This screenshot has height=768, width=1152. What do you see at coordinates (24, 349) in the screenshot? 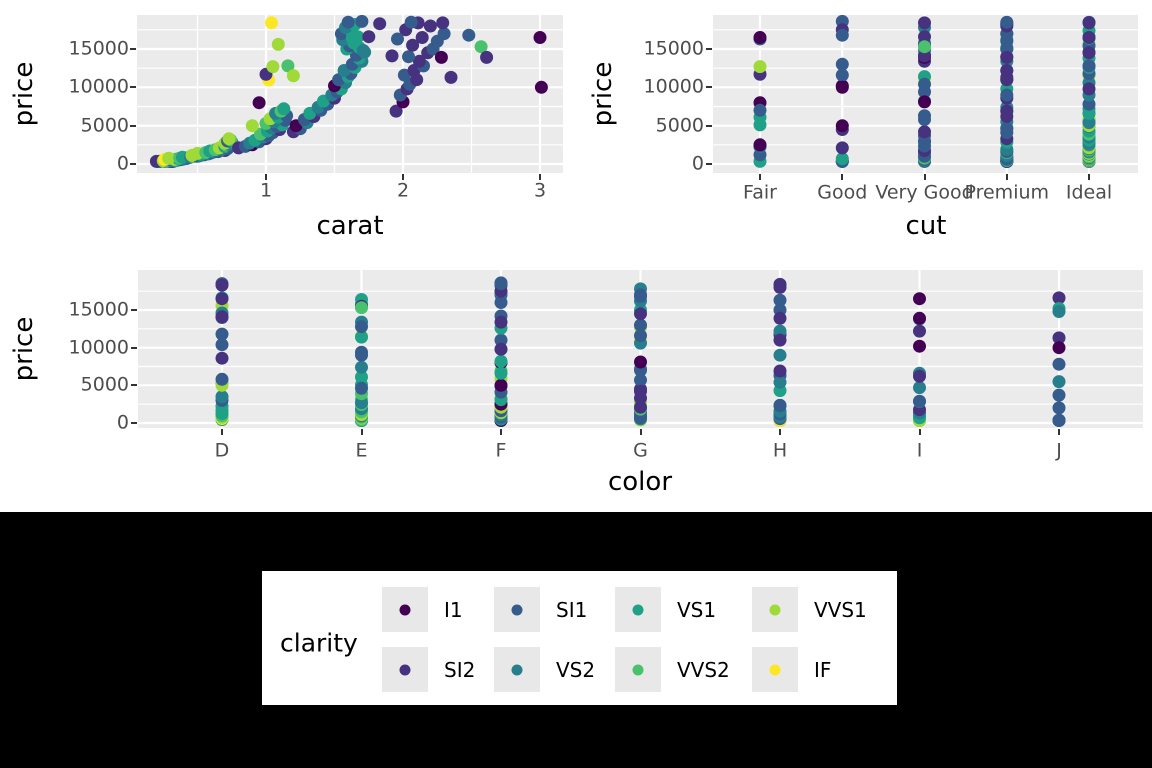
I see `y-axis-title-price-3: price` at bounding box center [24, 349].